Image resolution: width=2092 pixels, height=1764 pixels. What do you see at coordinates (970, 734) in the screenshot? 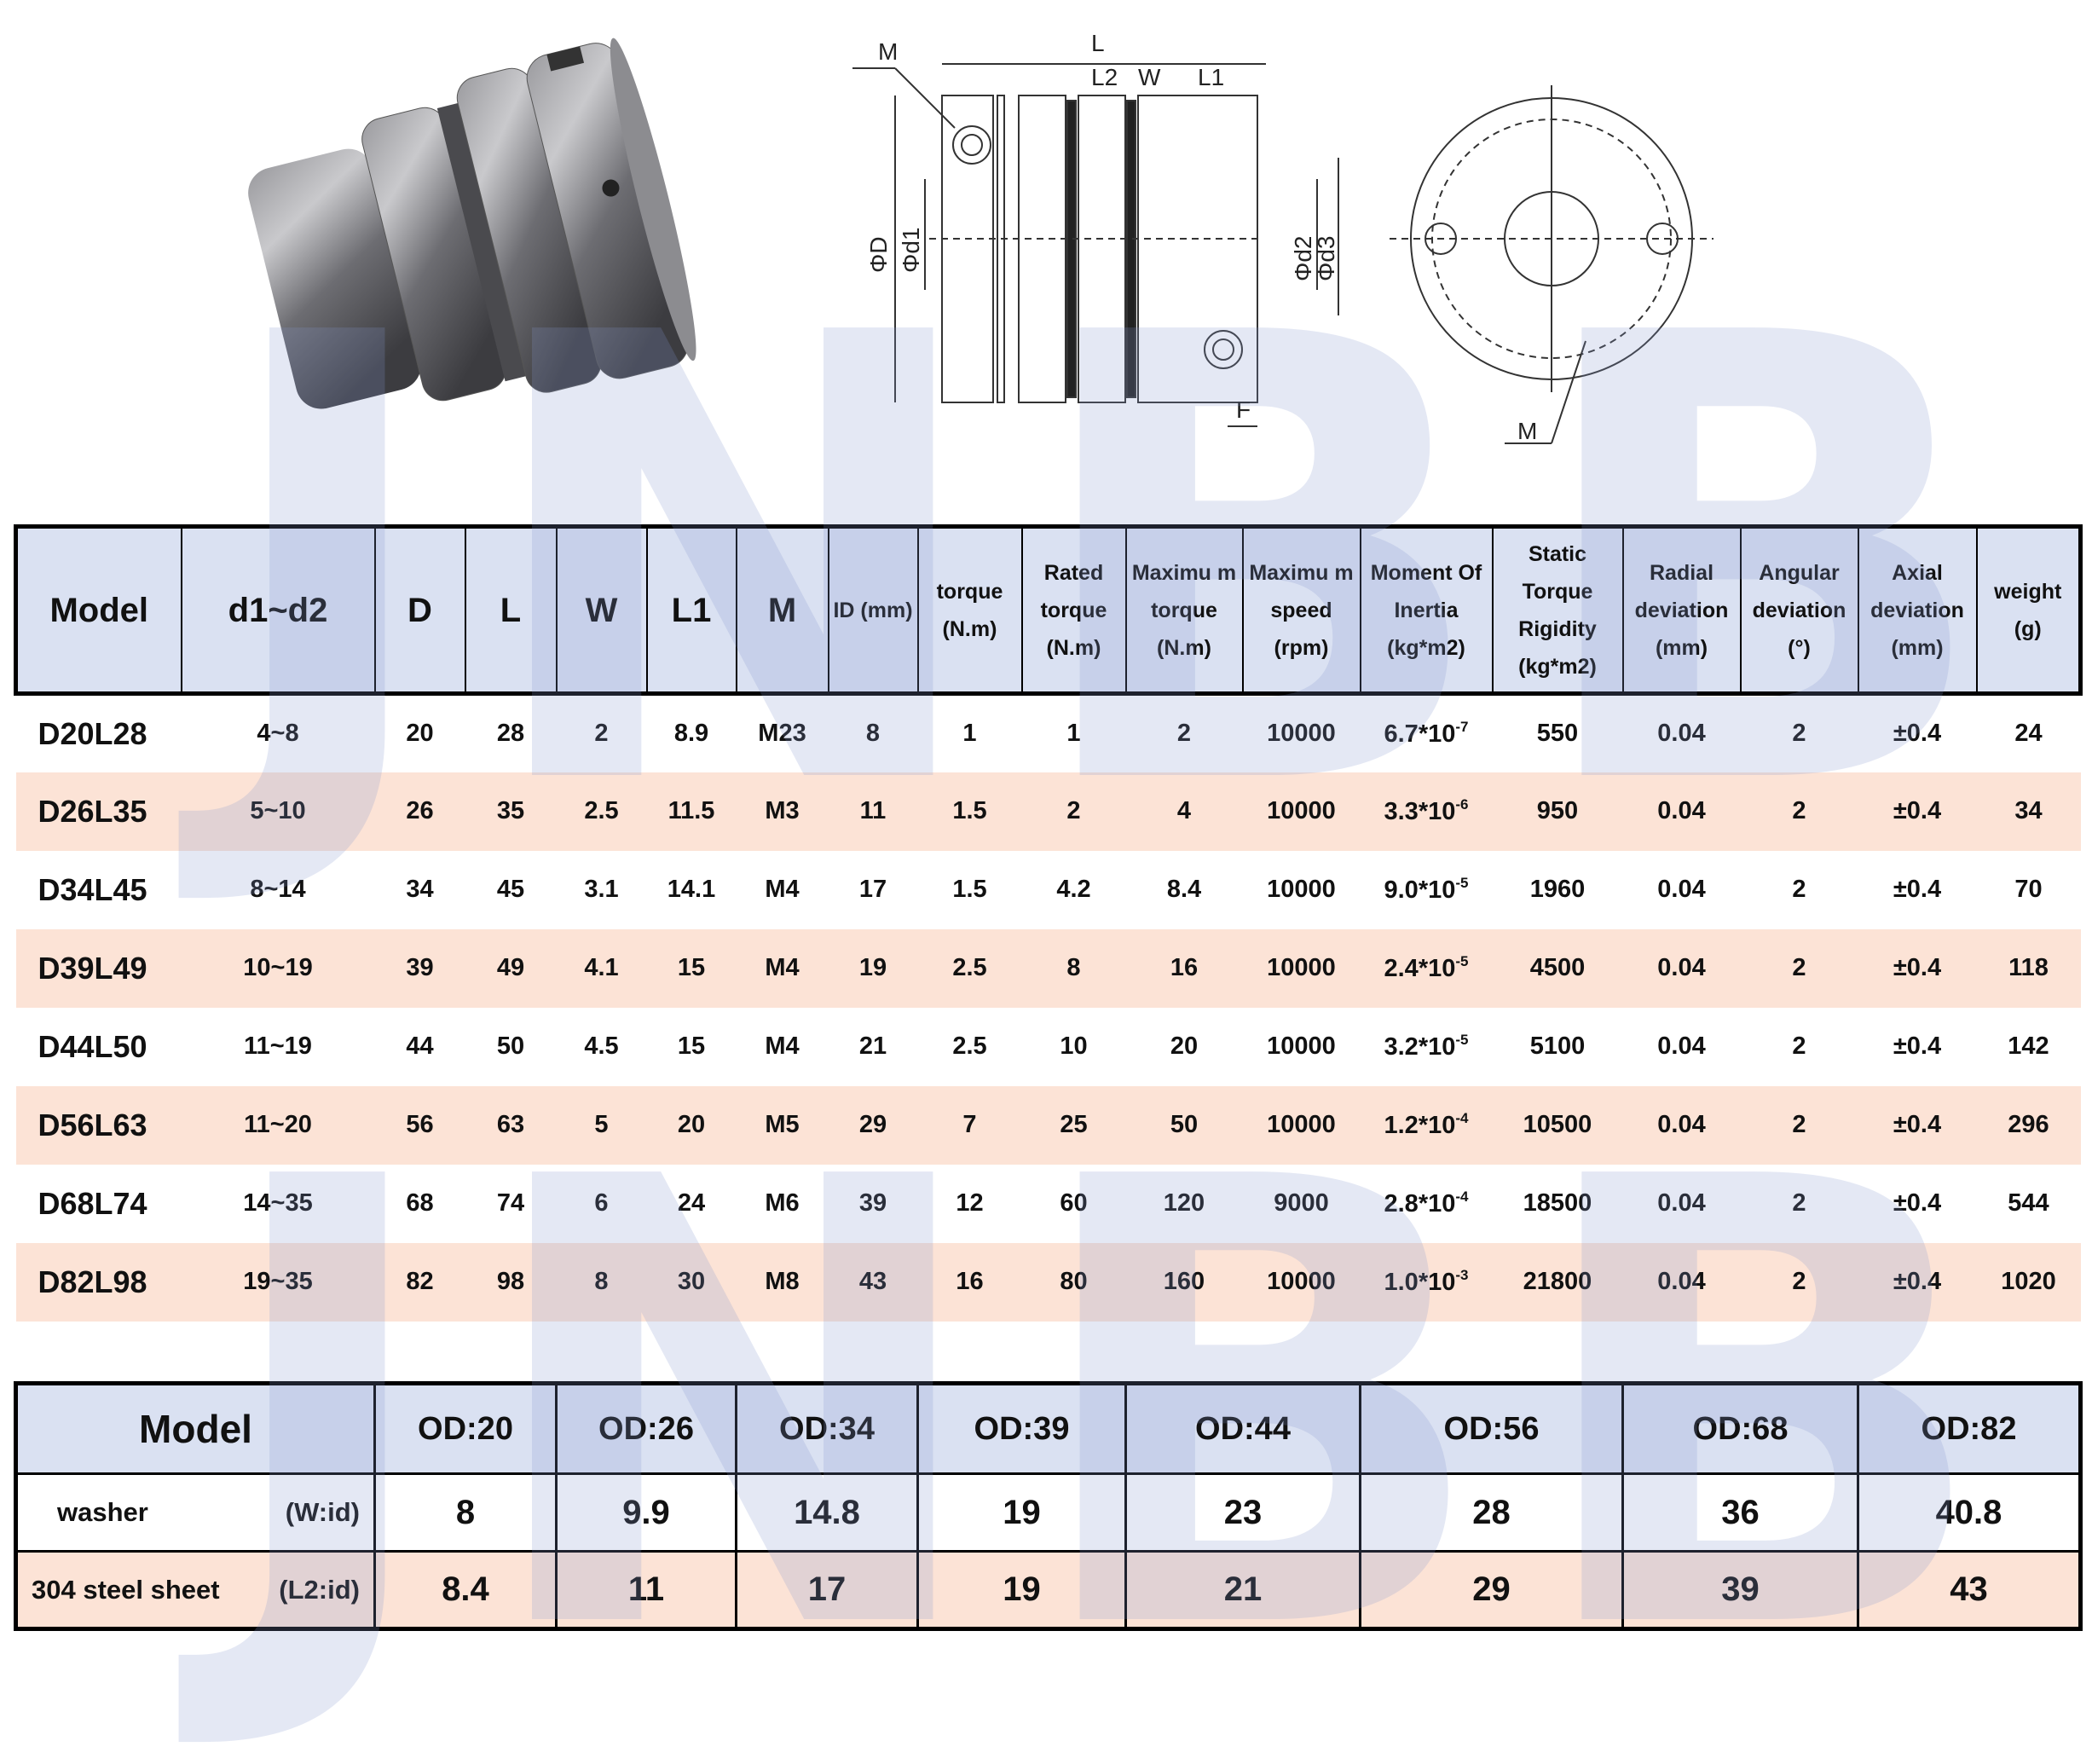
I see `cell-torque: 1` at bounding box center [970, 734].